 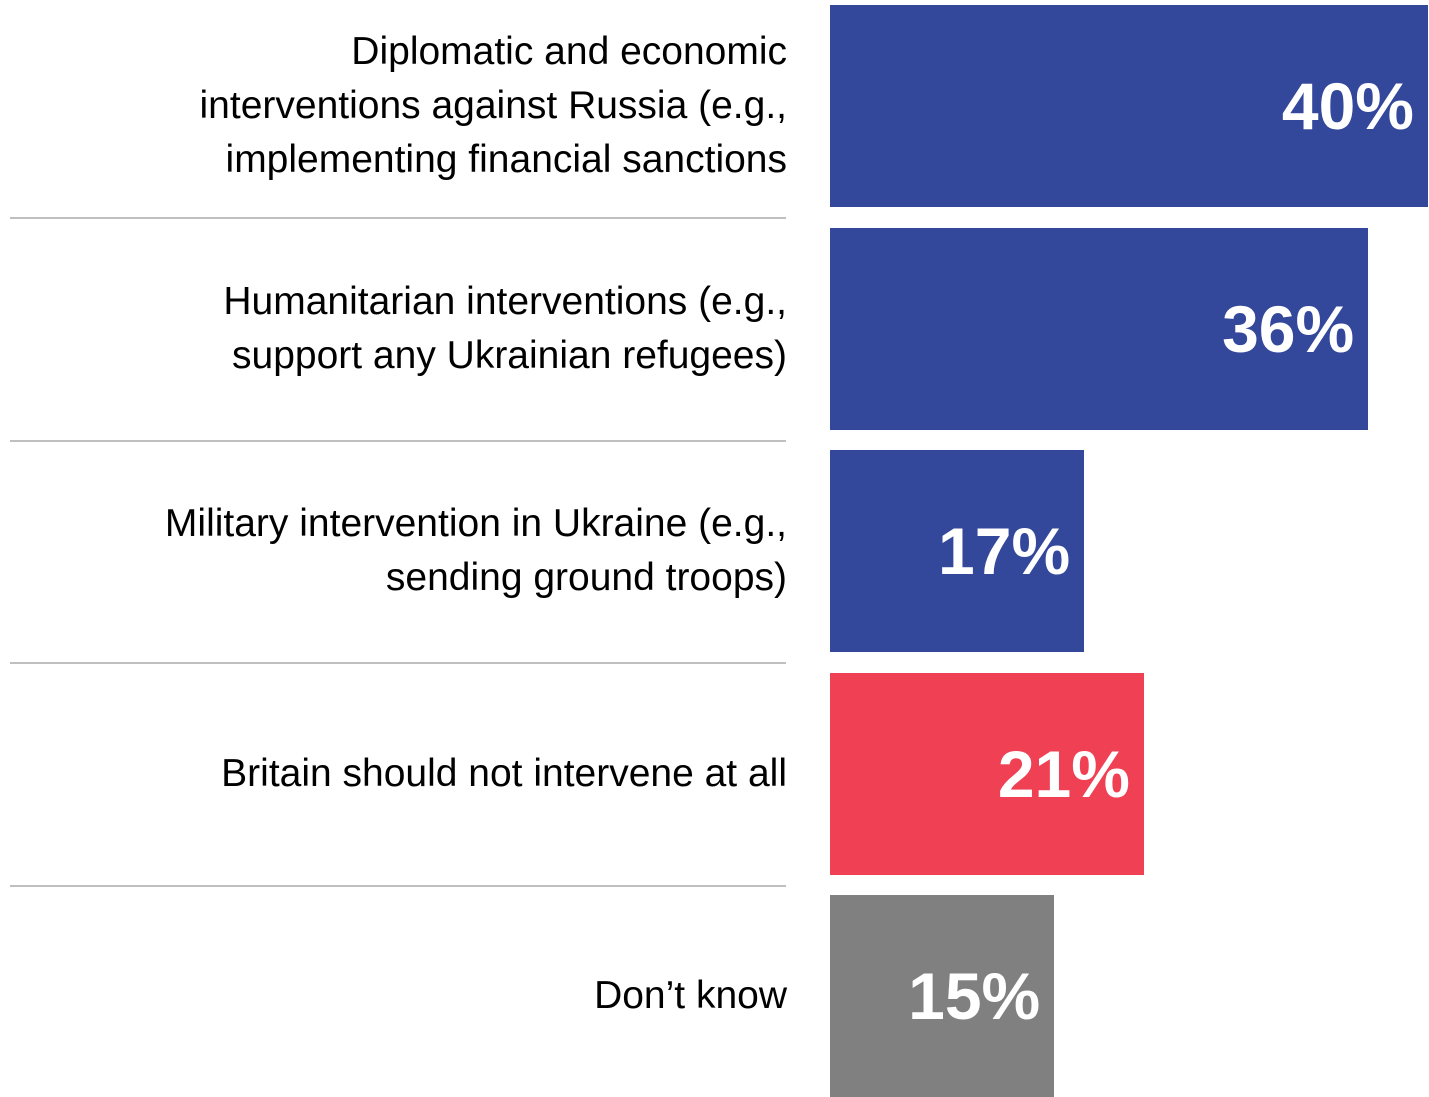 I want to click on bar-value-label: 21%, so click(x=1063, y=773).